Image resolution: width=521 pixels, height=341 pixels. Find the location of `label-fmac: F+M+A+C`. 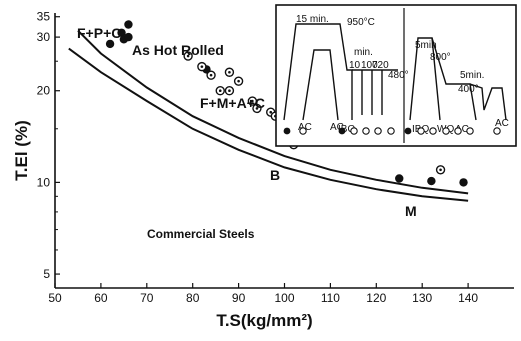

label-fmac: F+M+A+C is located at coordinates (232, 103).